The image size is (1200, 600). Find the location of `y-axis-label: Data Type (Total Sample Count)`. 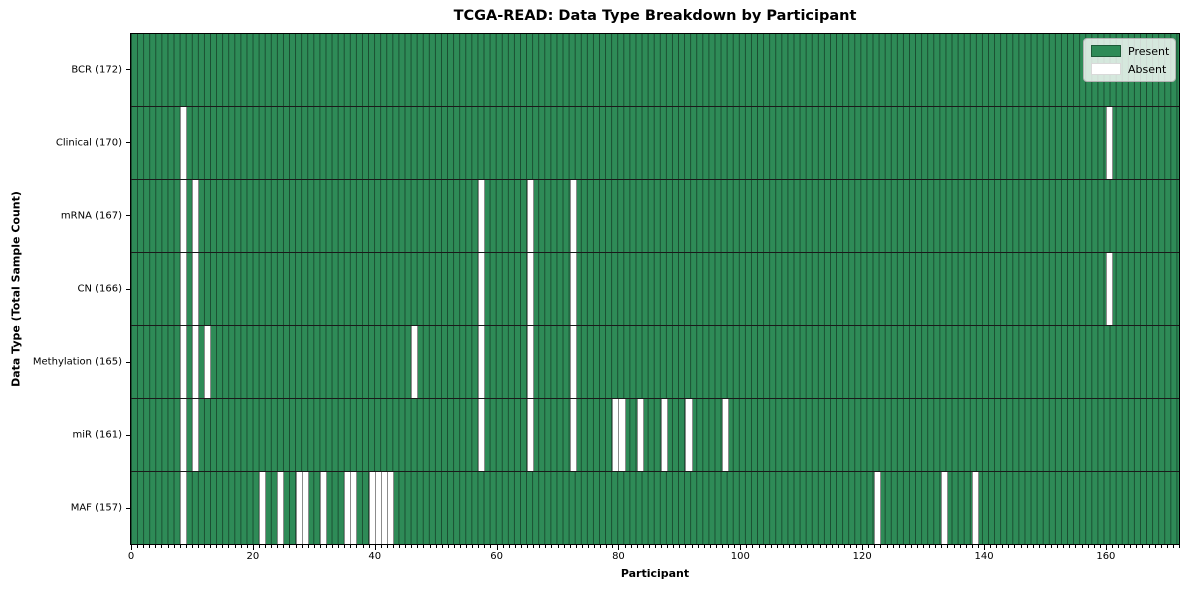

y-axis-label: Data Type (Total Sample Count) is located at coordinates (16, 289).